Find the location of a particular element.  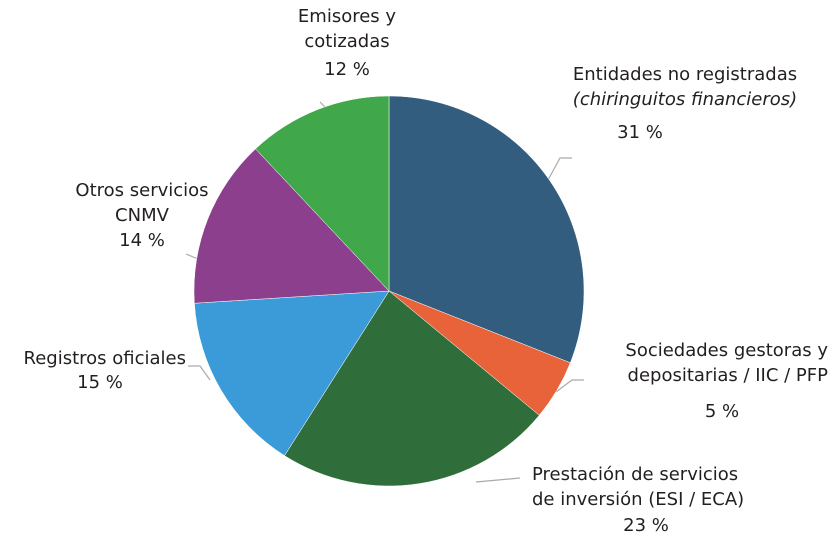

value-label: 5 % is located at coordinates (722, 411).